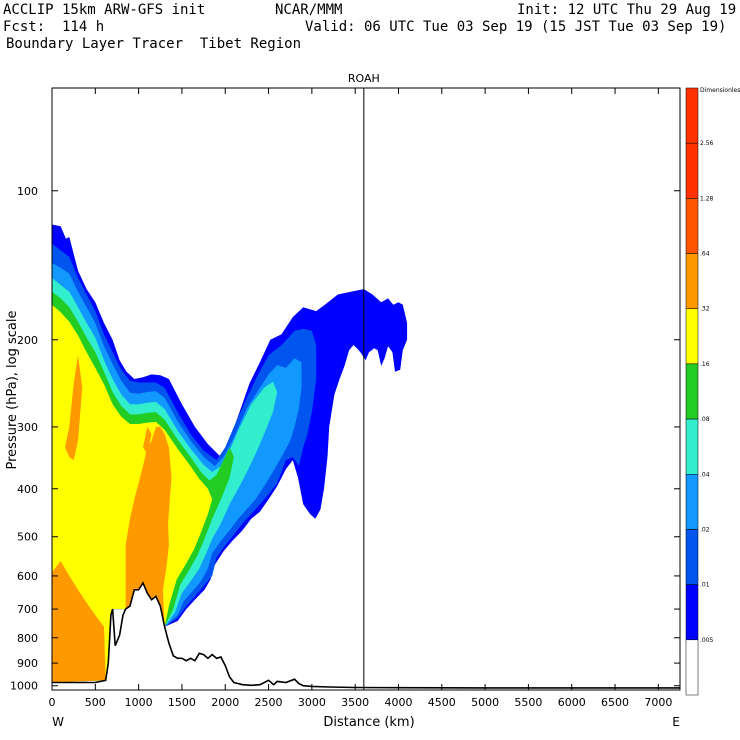 This screenshot has width=740, height=740. Describe the element at coordinates (398, 702) in the screenshot. I see `x-tick-label: 4000` at that location.